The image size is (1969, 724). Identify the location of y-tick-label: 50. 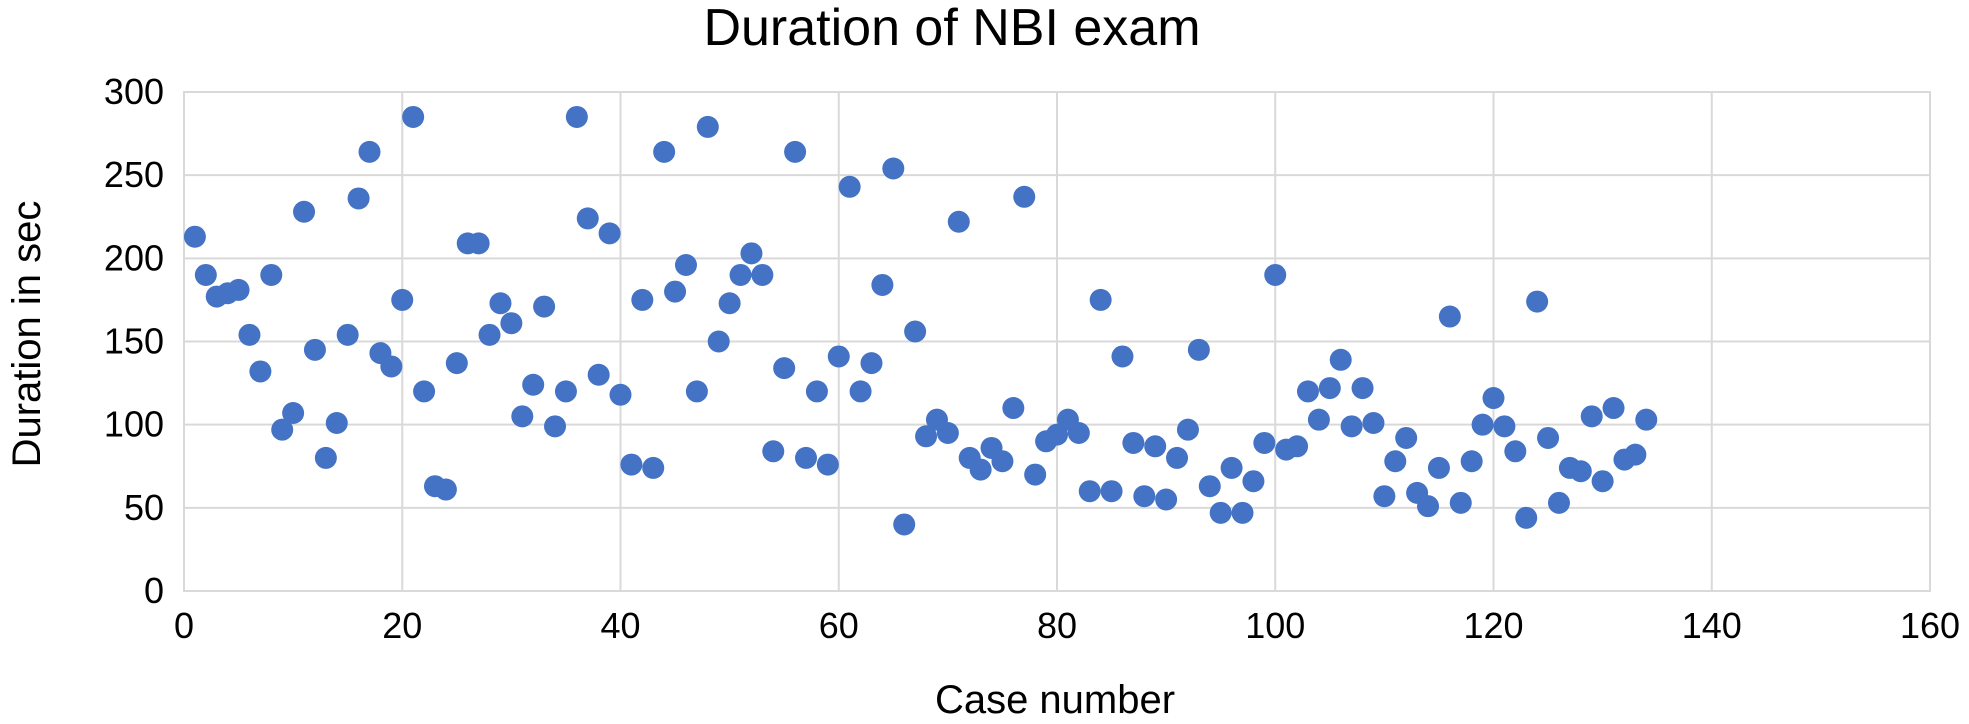
(144, 507).